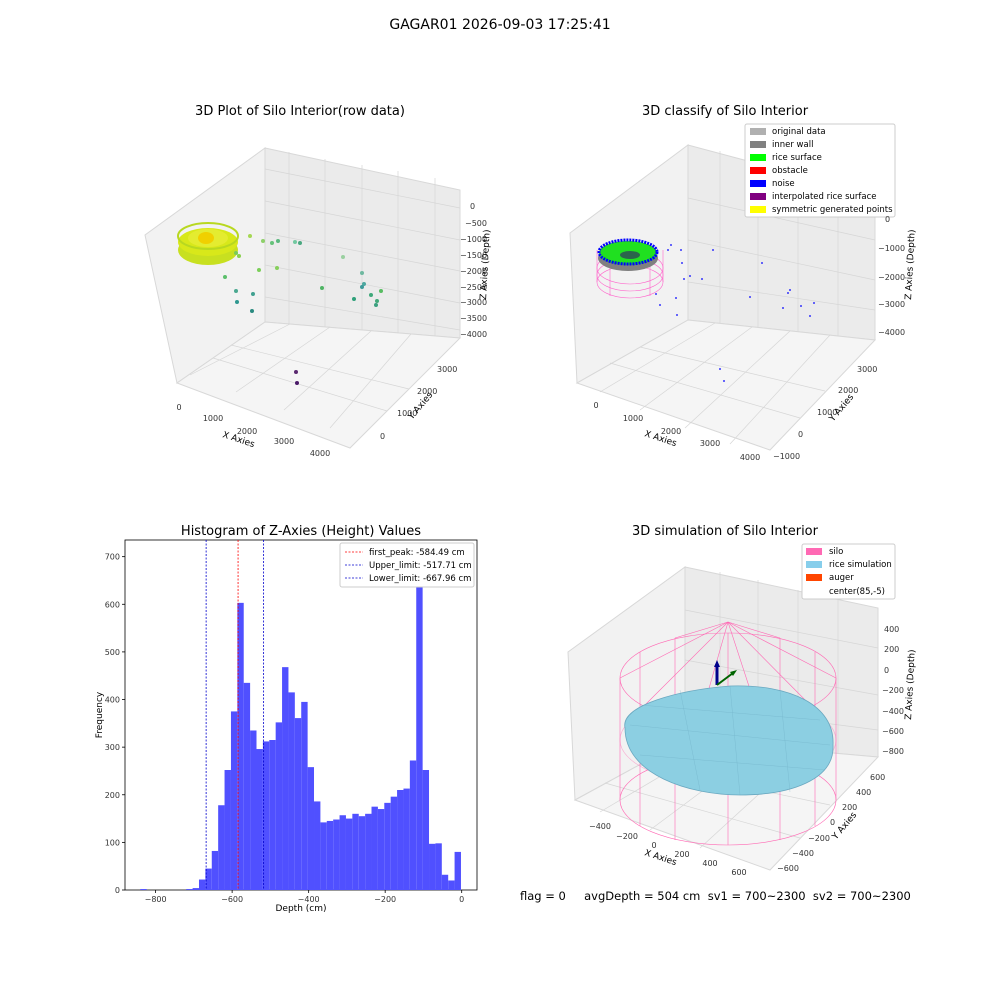 The width and height of the screenshot is (1000, 1000). What do you see at coordinates (420, 566) in the screenshot?
I see `legend-label: Upper_limit: -517.71 cm` at bounding box center [420, 566].